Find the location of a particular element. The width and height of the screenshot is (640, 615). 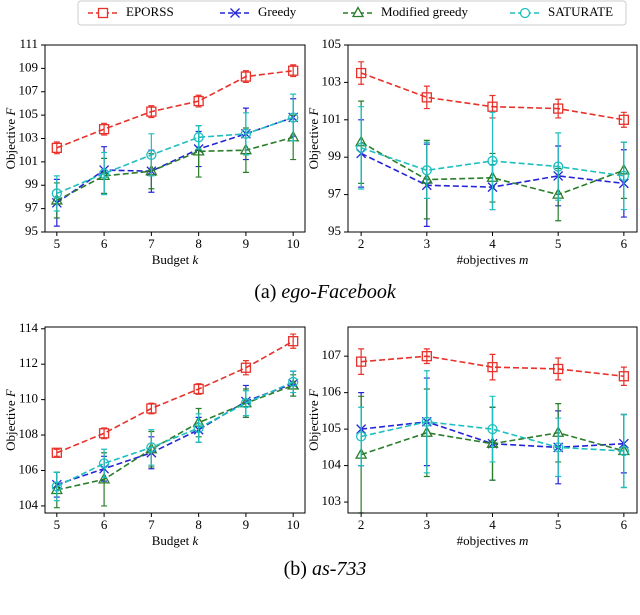

y-tick-label: 109 is located at coordinates (29, 66).